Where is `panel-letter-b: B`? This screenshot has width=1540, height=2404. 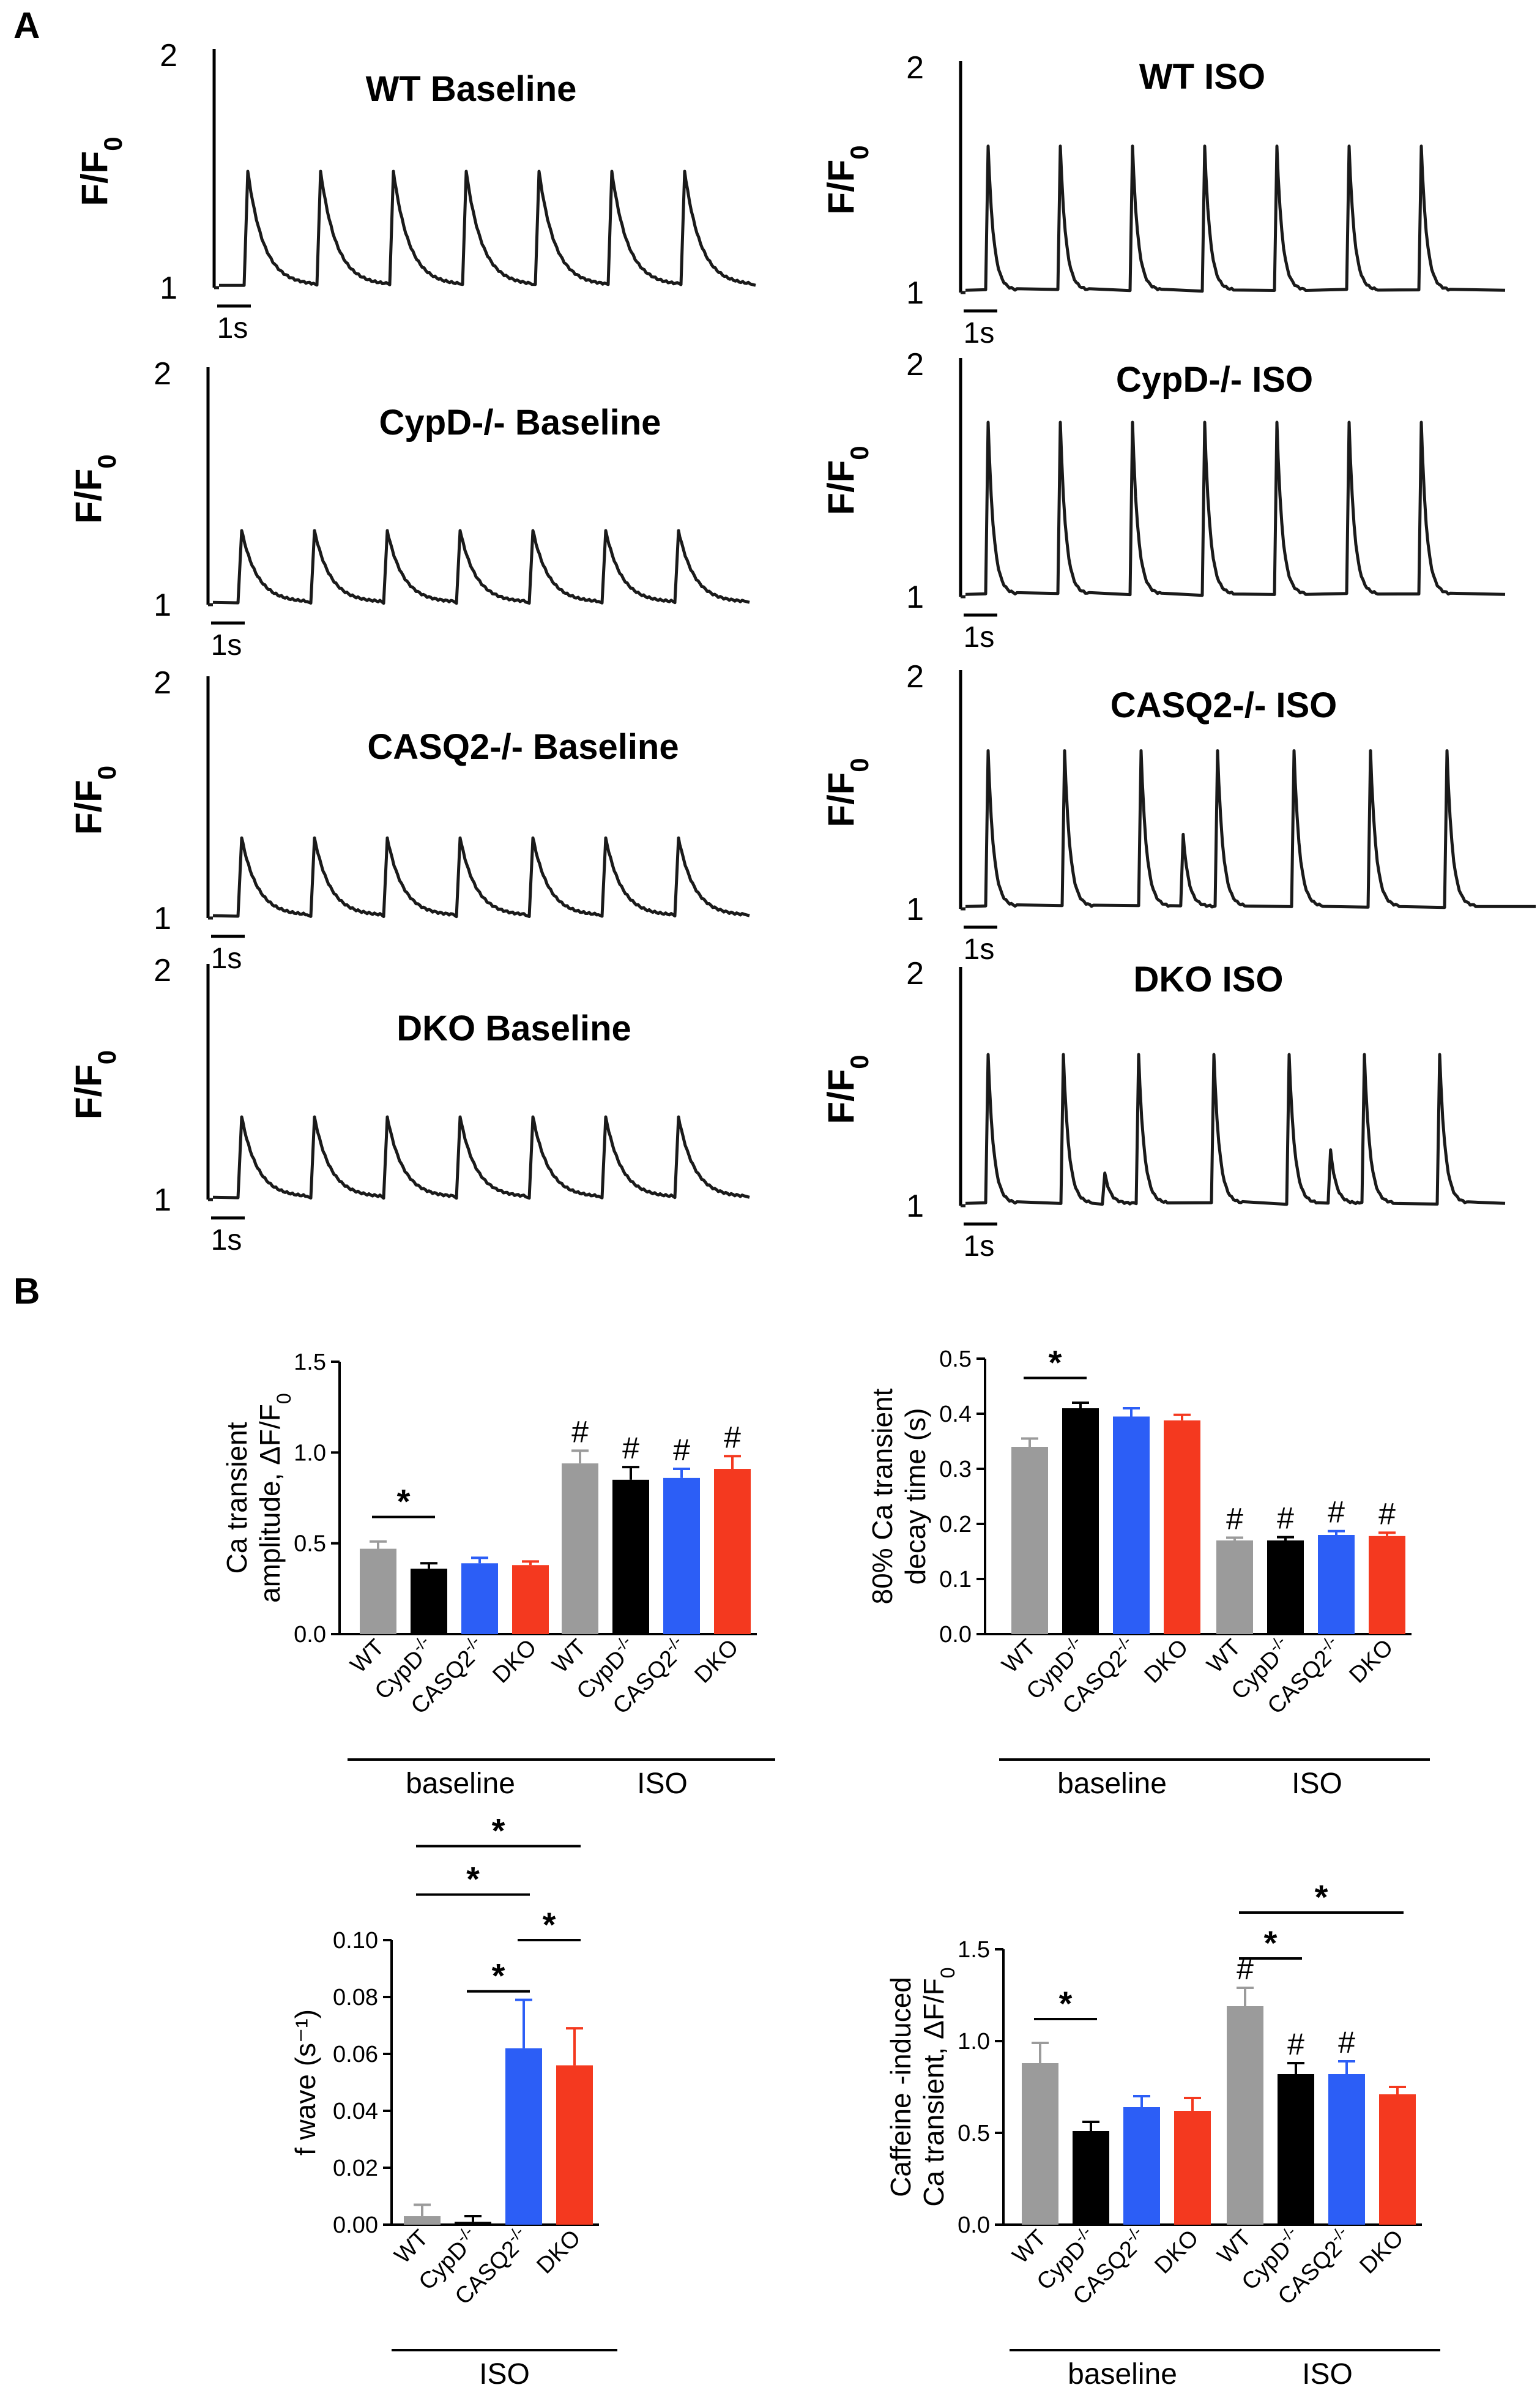
panel-letter-b: B is located at coordinates (26, 1292).